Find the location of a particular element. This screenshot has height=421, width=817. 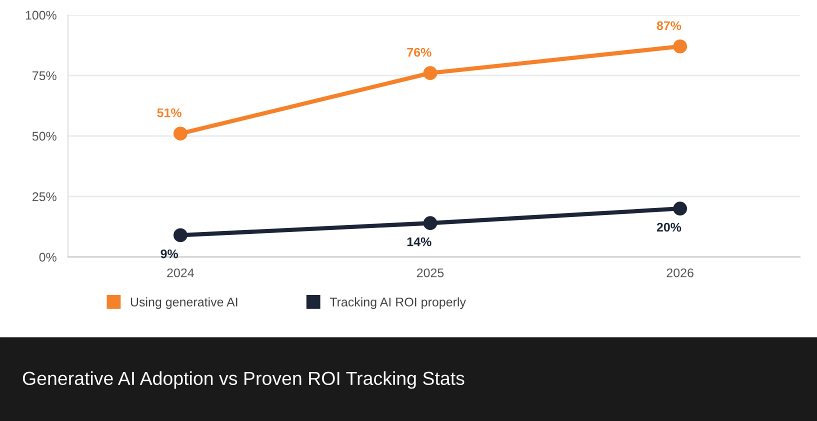

data-label: 76% is located at coordinates (419, 52).